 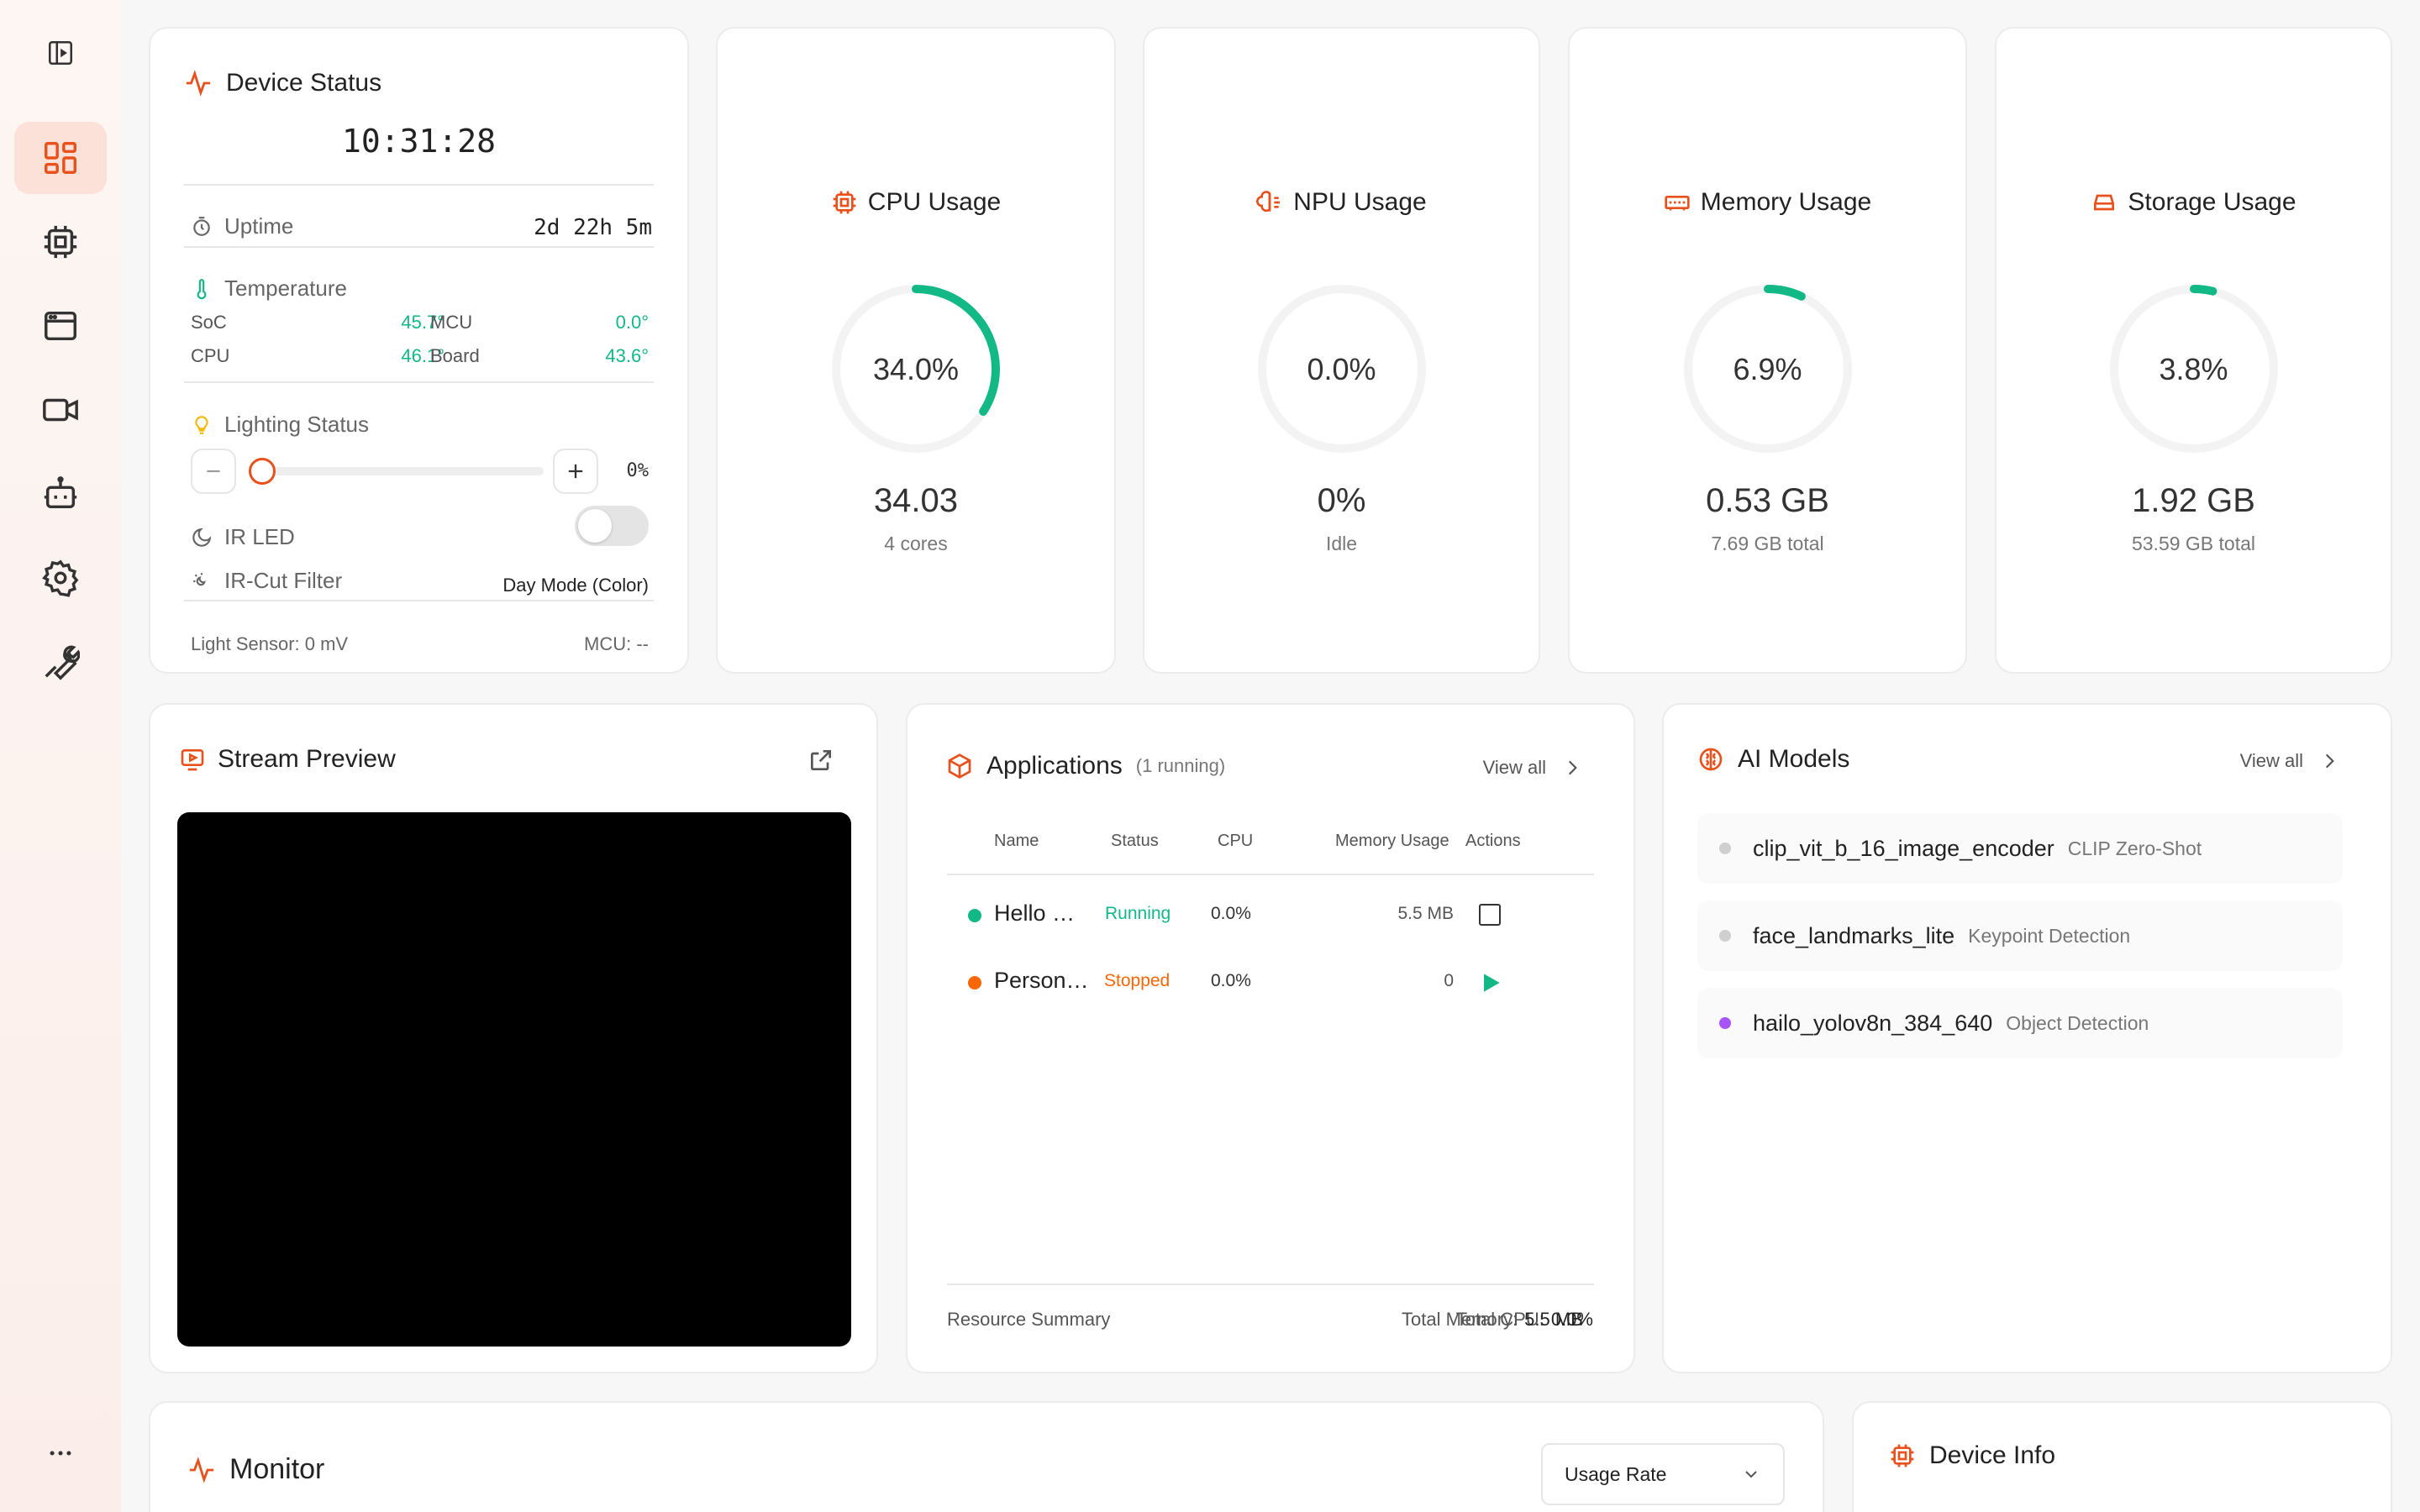 What do you see at coordinates (1180, 765) in the screenshot?
I see `applications-running-count: (1 running)` at bounding box center [1180, 765].